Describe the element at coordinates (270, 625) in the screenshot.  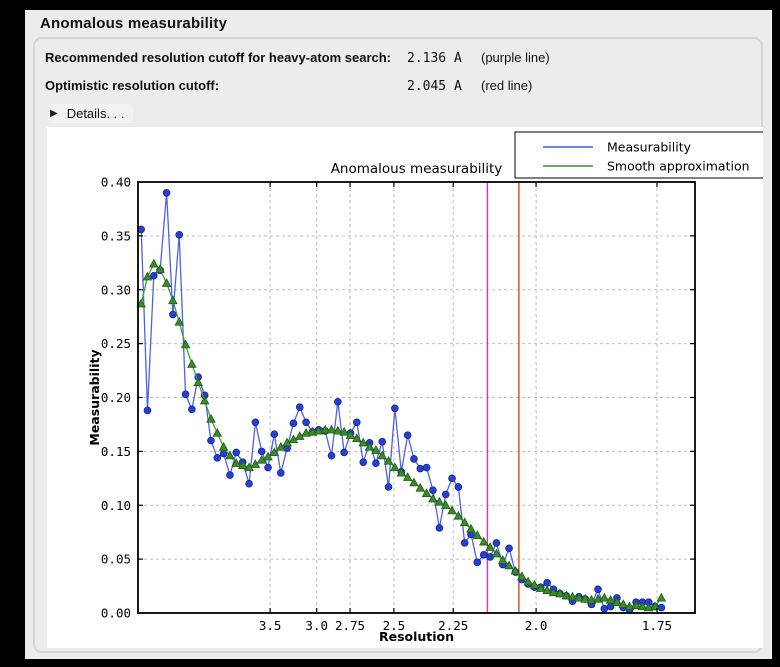
I see `x-tick-label: 3.5` at that location.